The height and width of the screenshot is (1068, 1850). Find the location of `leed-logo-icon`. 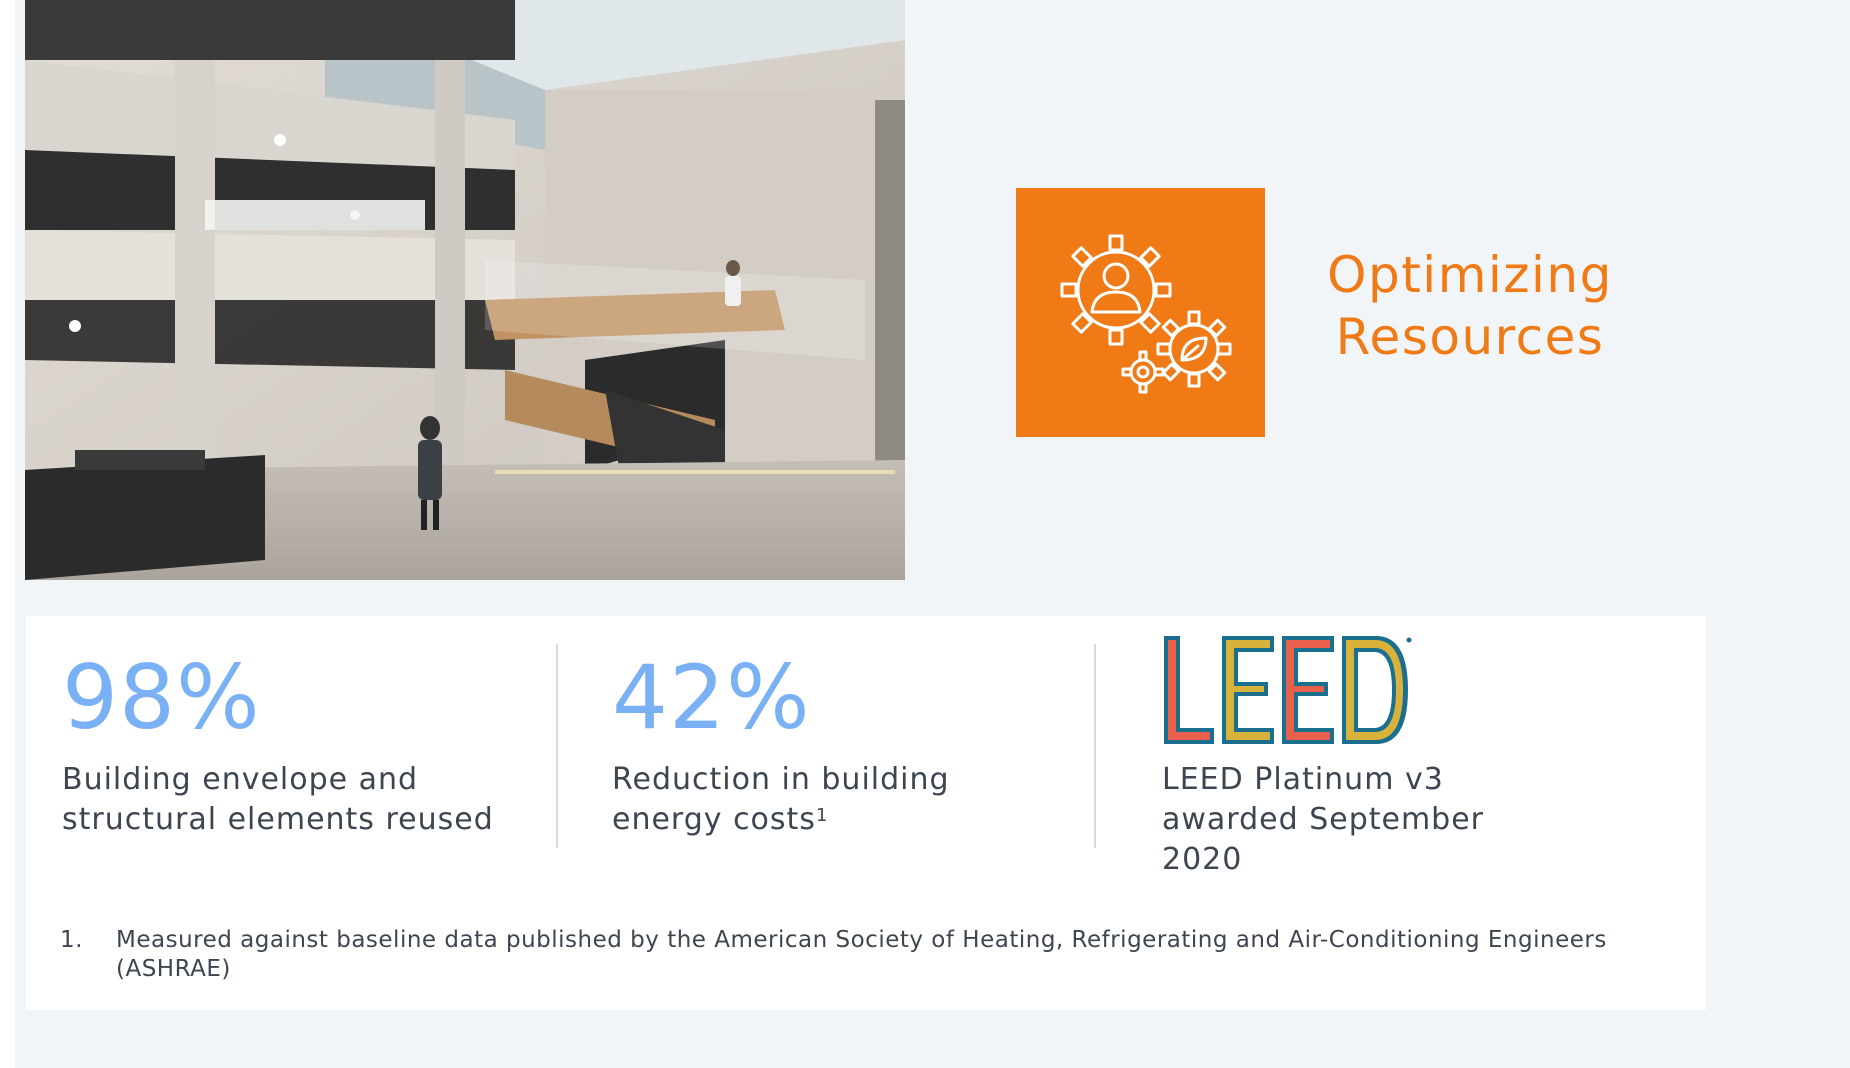

leed-logo-icon is located at coordinates (1288, 690).